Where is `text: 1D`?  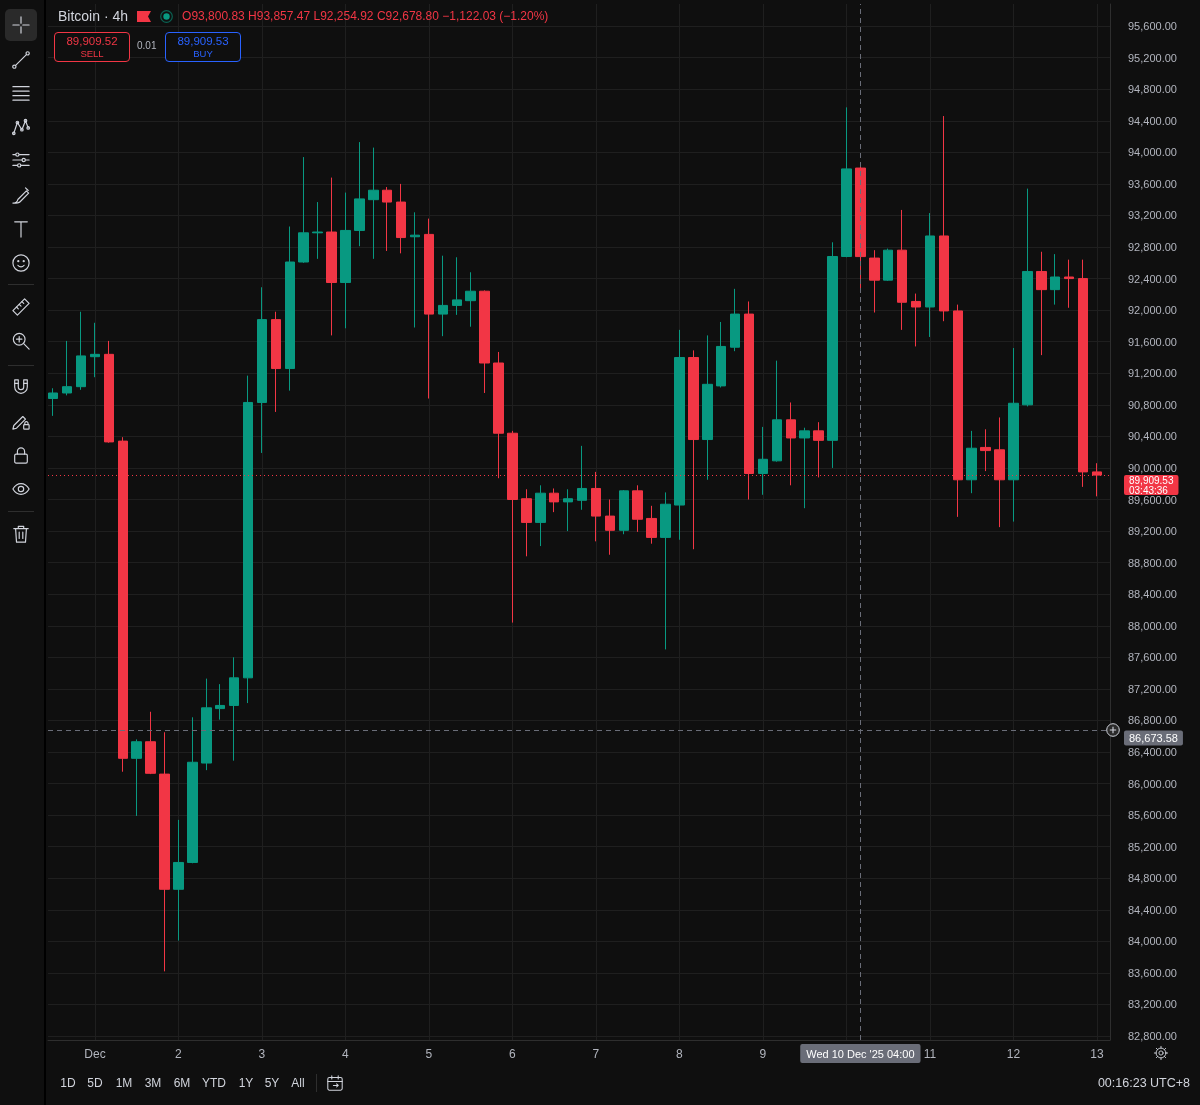 text: 1D is located at coordinates (68, 1083).